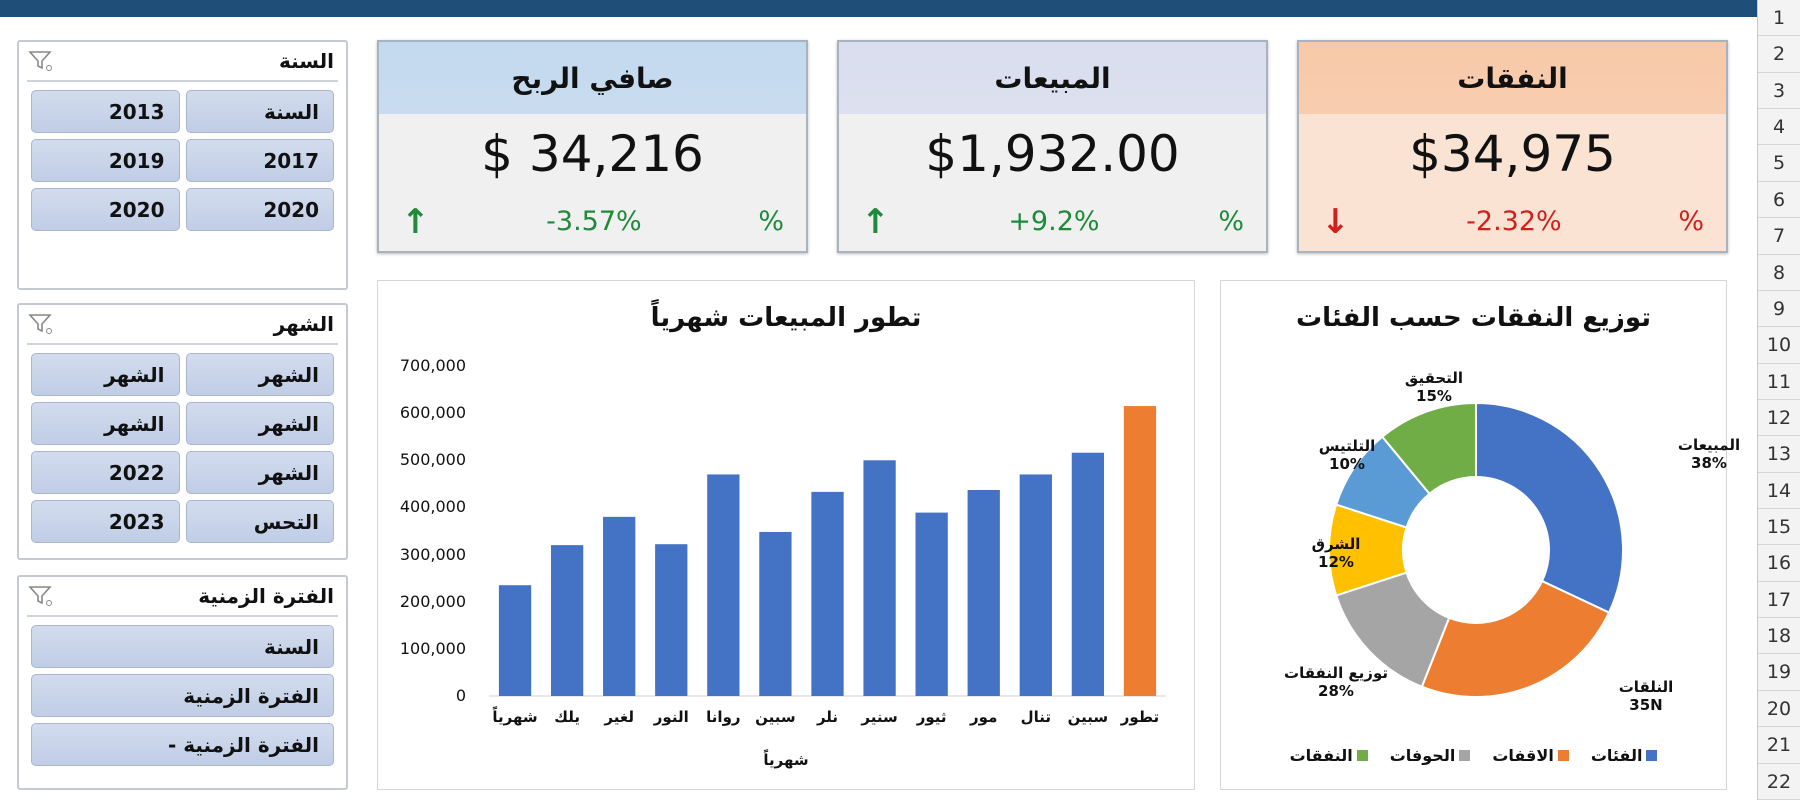  What do you see at coordinates (182, 165) in the screenshot?
I see `slicer-year: السنة السنة 2013 2017 2019 2020 2020` at bounding box center [182, 165].